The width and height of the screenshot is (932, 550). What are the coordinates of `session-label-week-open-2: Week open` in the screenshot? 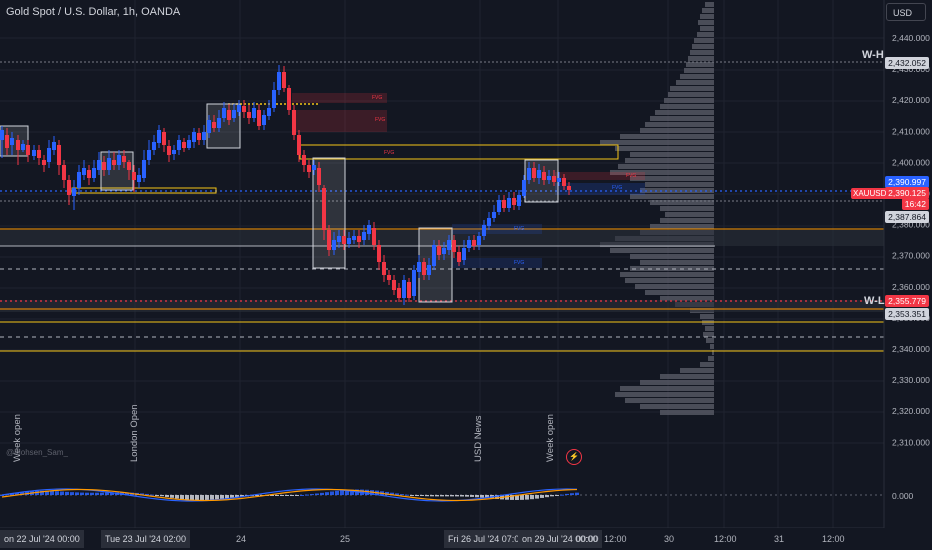 It's located at (550, 438).